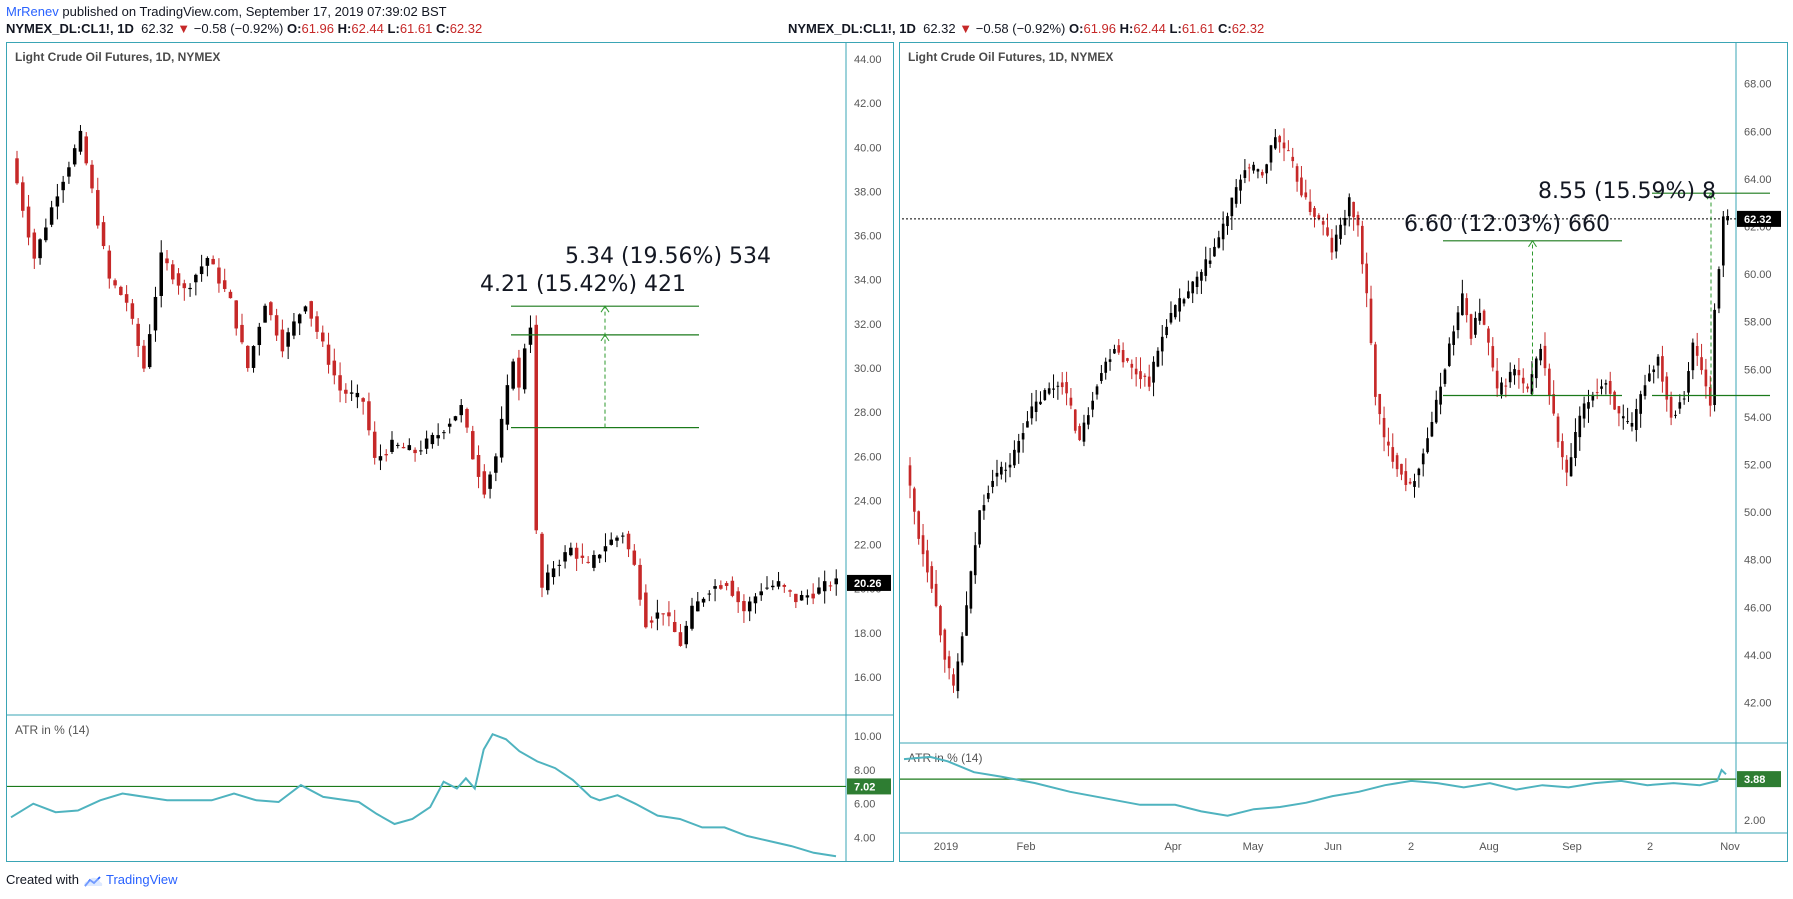 The height and width of the screenshot is (899, 1793). What do you see at coordinates (864, 771) in the screenshot?
I see `atr-tick-label: 8.00` at bounding box center [864, 771].